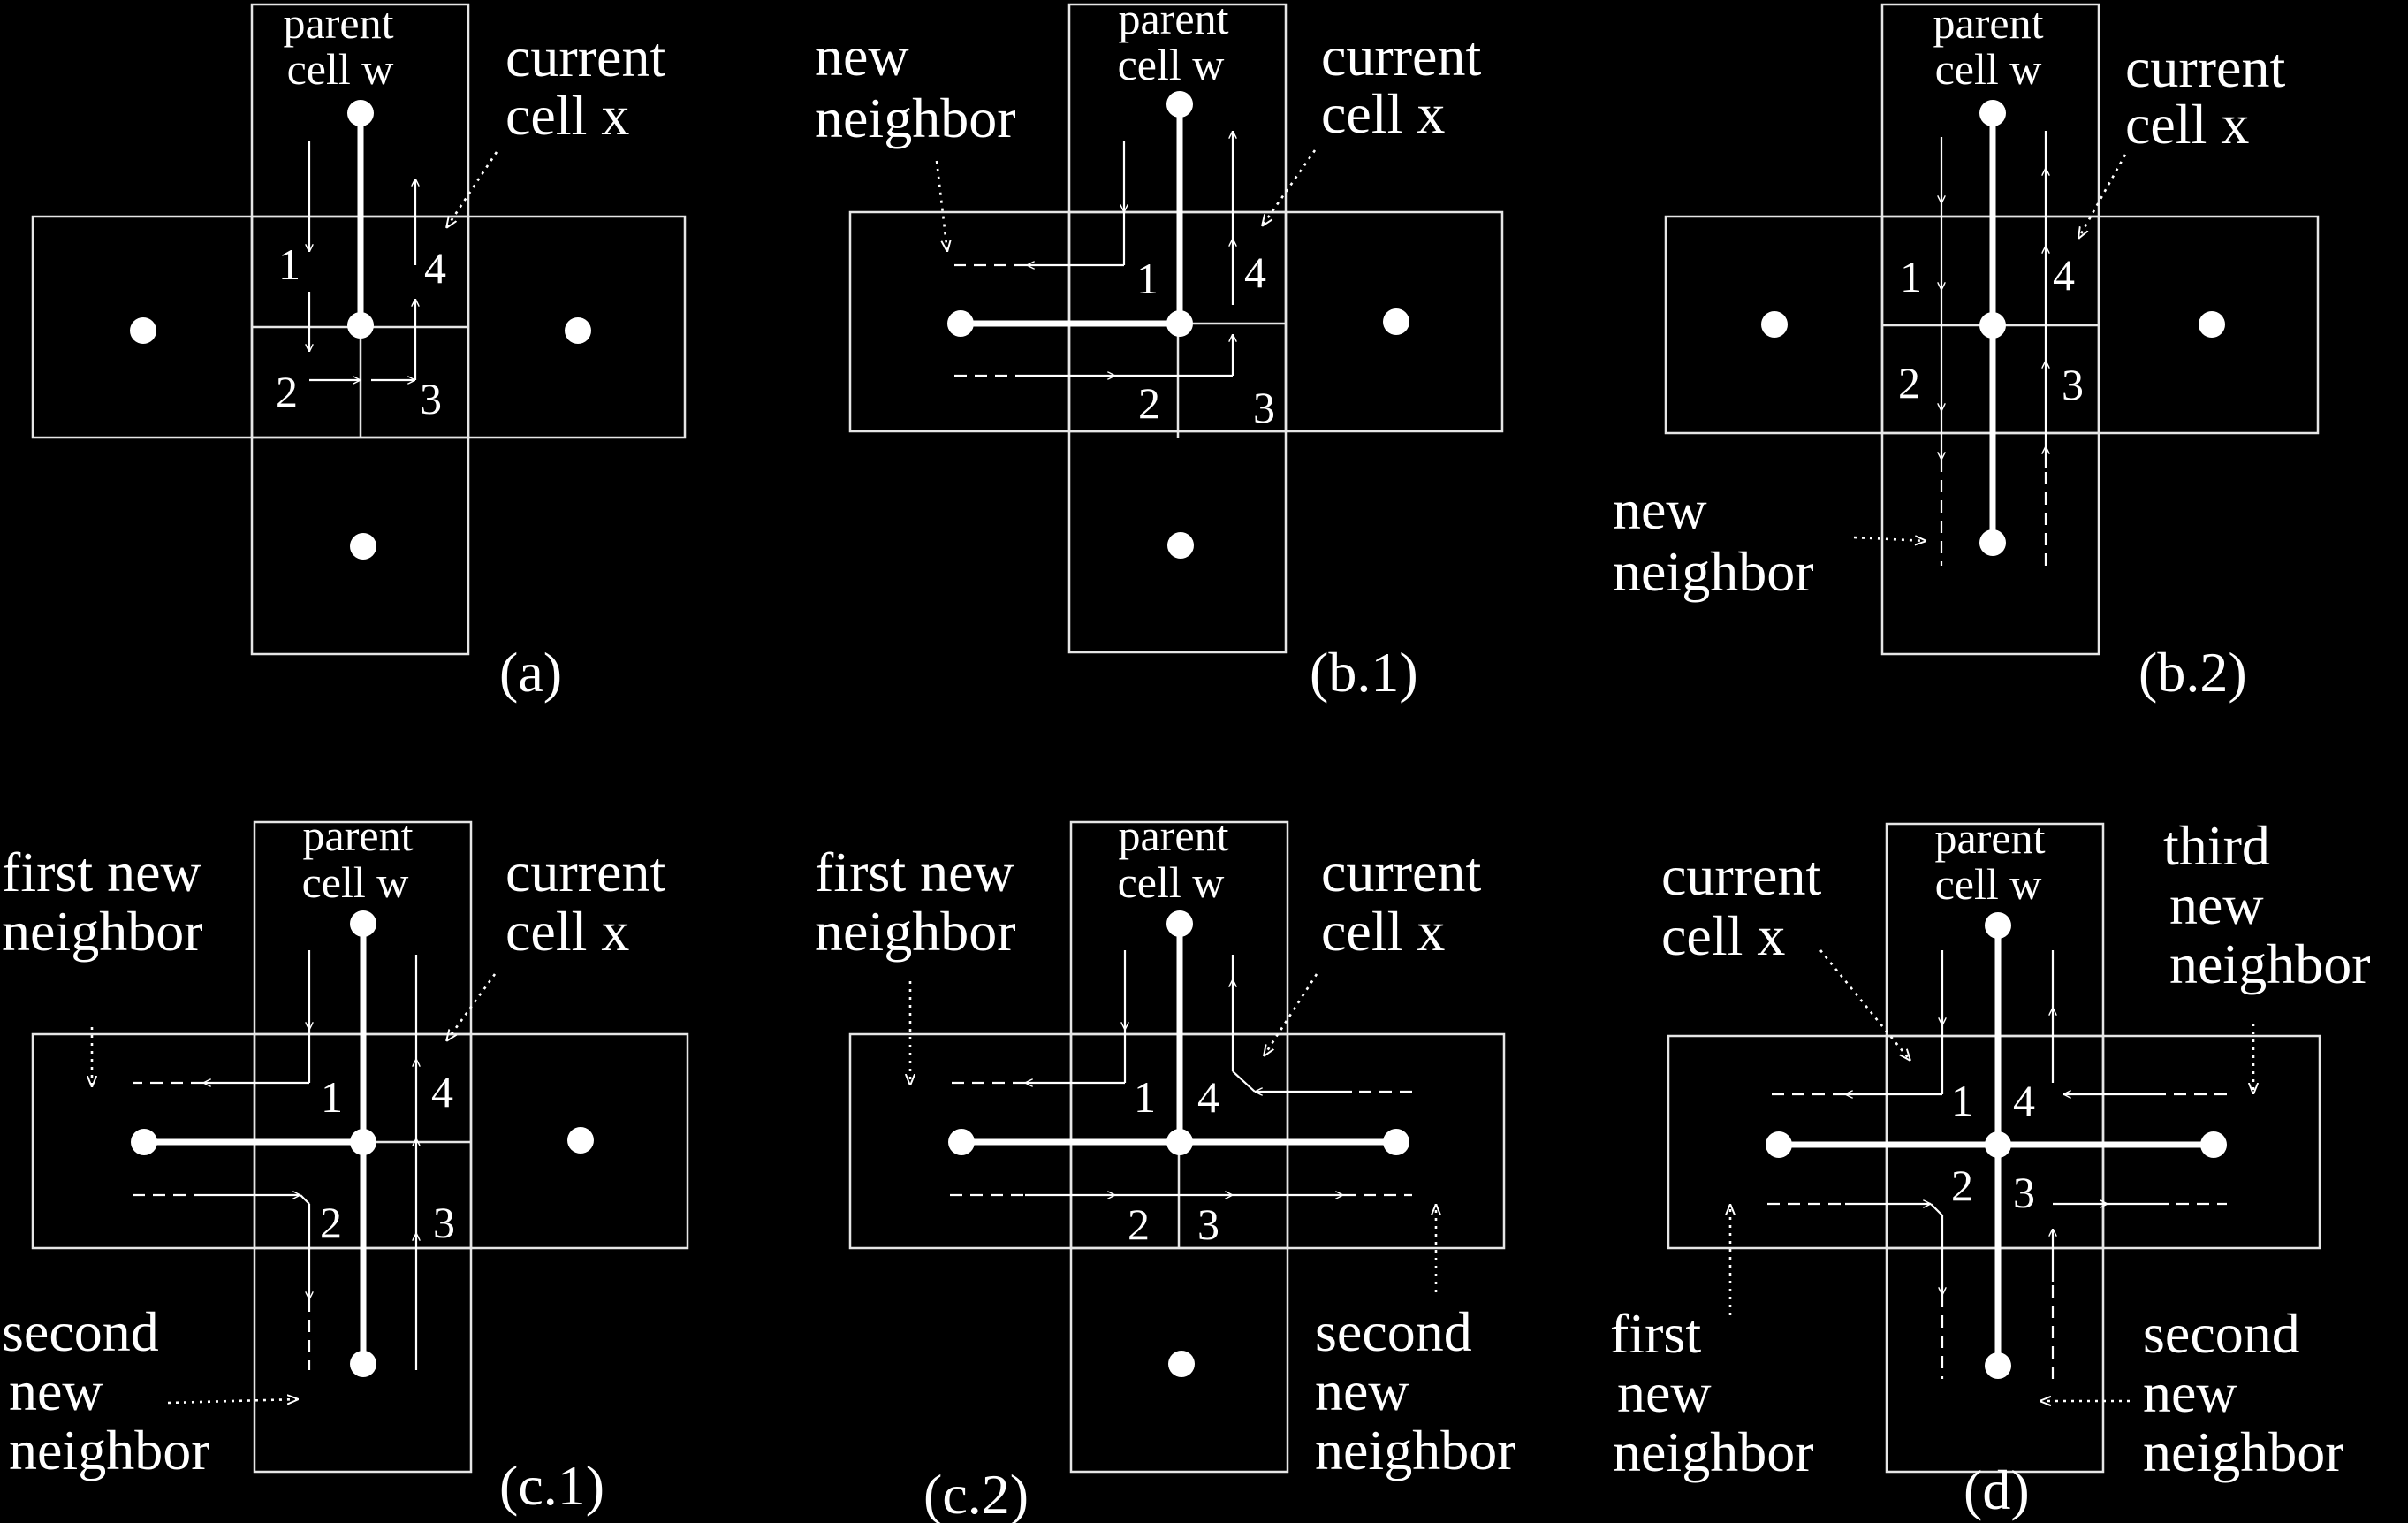 The height and width of the screenshot is (1523, 2408). I want to click on node-bottom, so click(363, 546).